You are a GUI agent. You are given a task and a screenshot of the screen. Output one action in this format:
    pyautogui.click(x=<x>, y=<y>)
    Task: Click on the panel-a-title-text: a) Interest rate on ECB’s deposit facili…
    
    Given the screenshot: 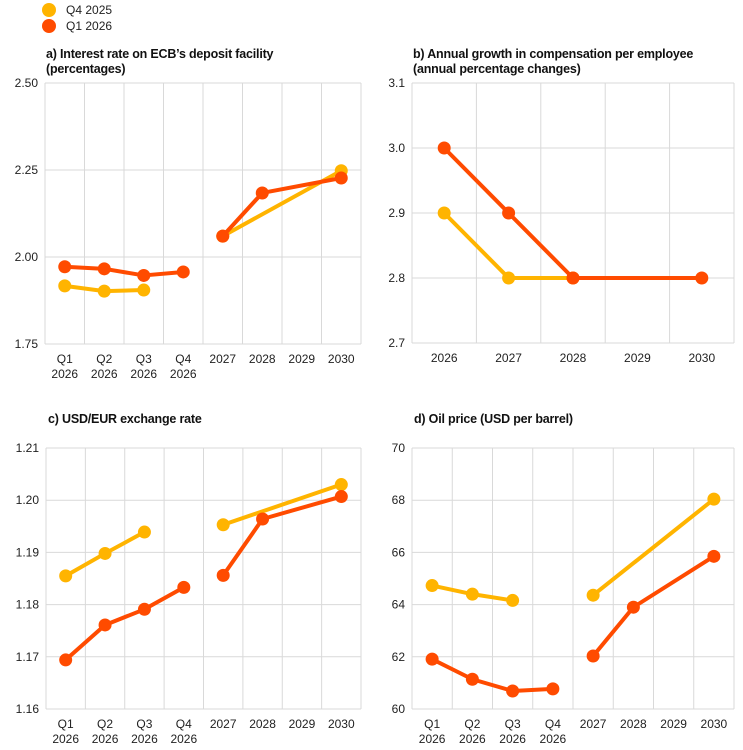 What is the action you would take?
    pyautogui.click(x=160, y=54)
    